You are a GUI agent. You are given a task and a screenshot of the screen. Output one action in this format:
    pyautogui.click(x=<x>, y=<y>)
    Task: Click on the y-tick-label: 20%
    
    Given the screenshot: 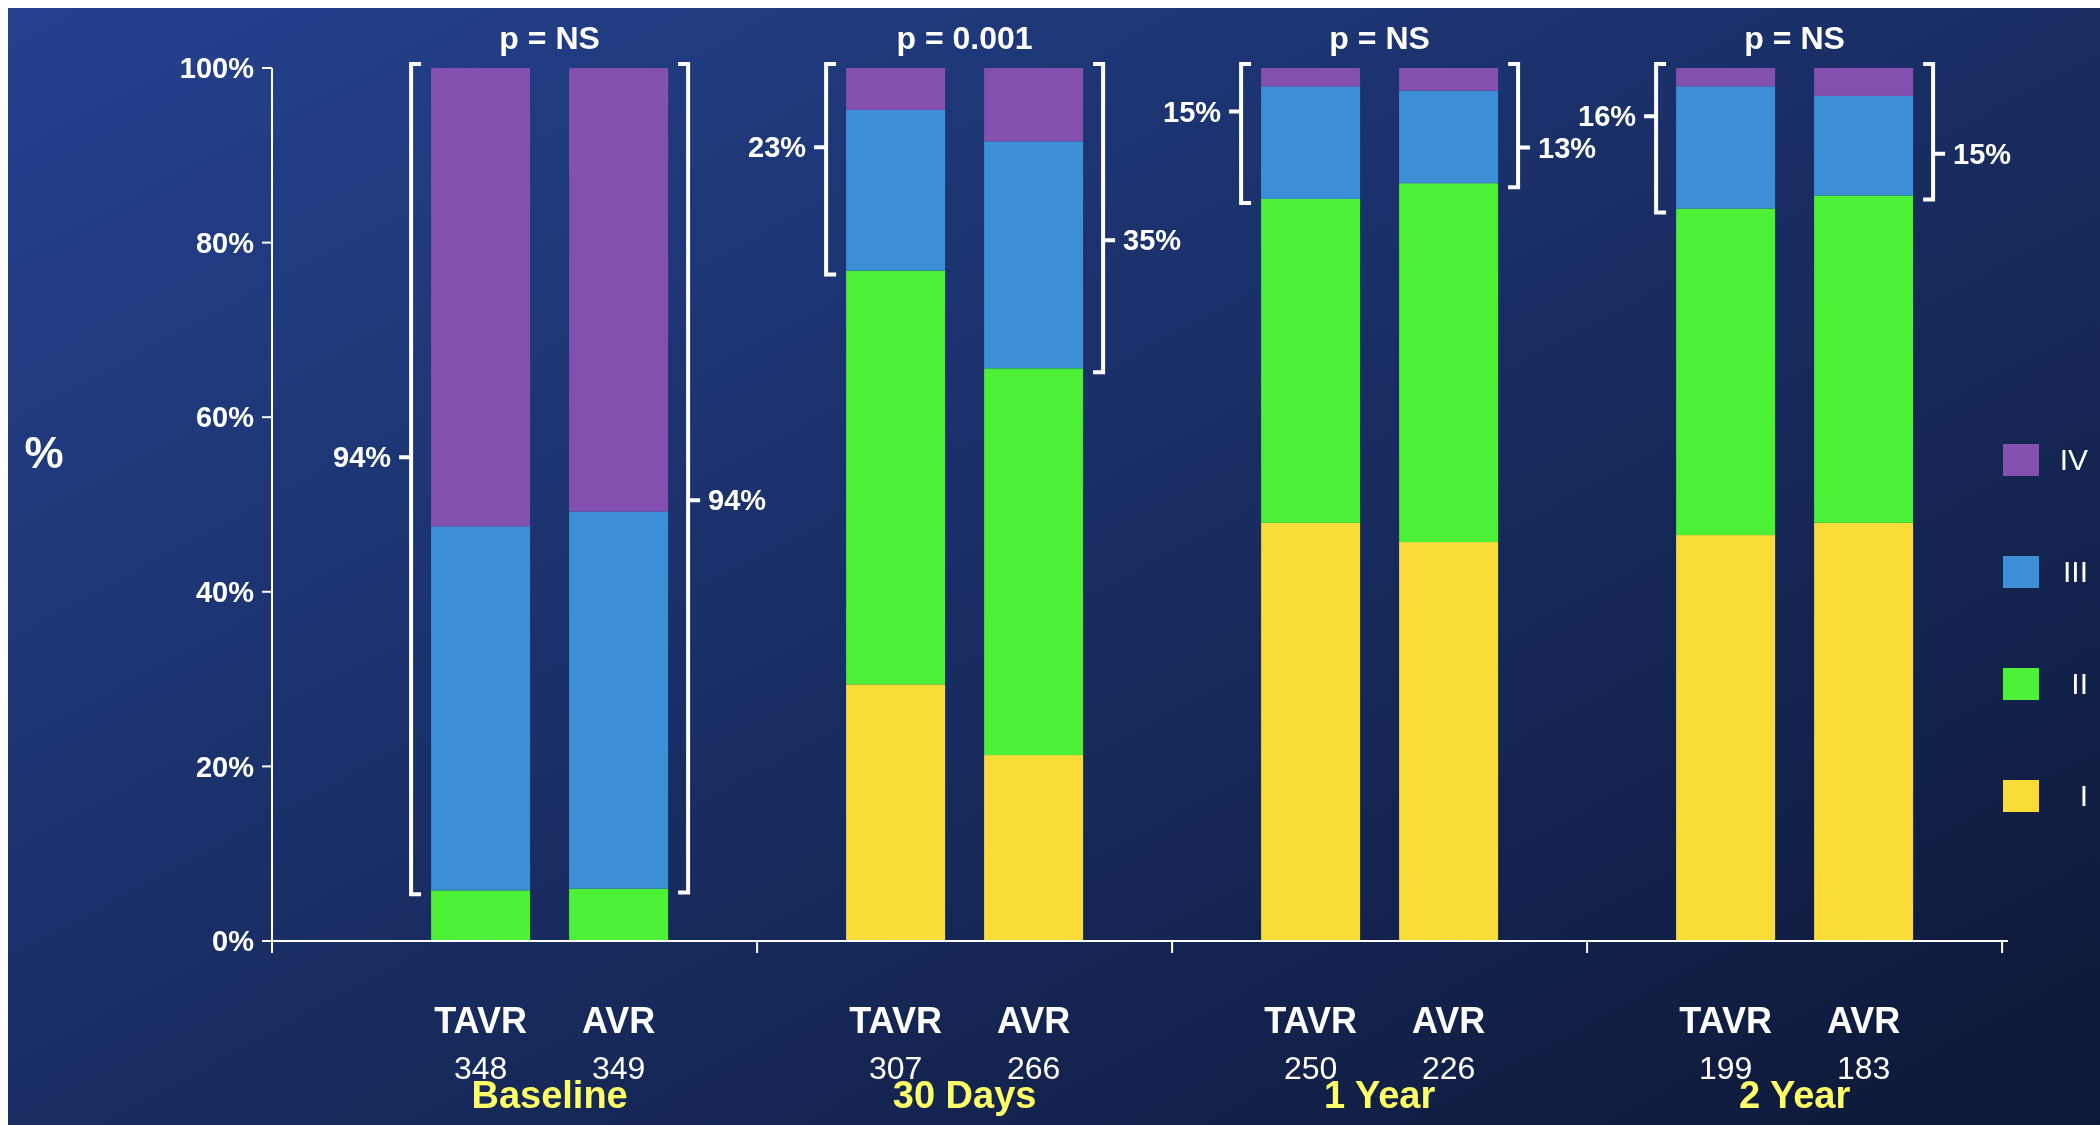 What is the action you would take?
    pyautogui.click(x=225, y=766)
    